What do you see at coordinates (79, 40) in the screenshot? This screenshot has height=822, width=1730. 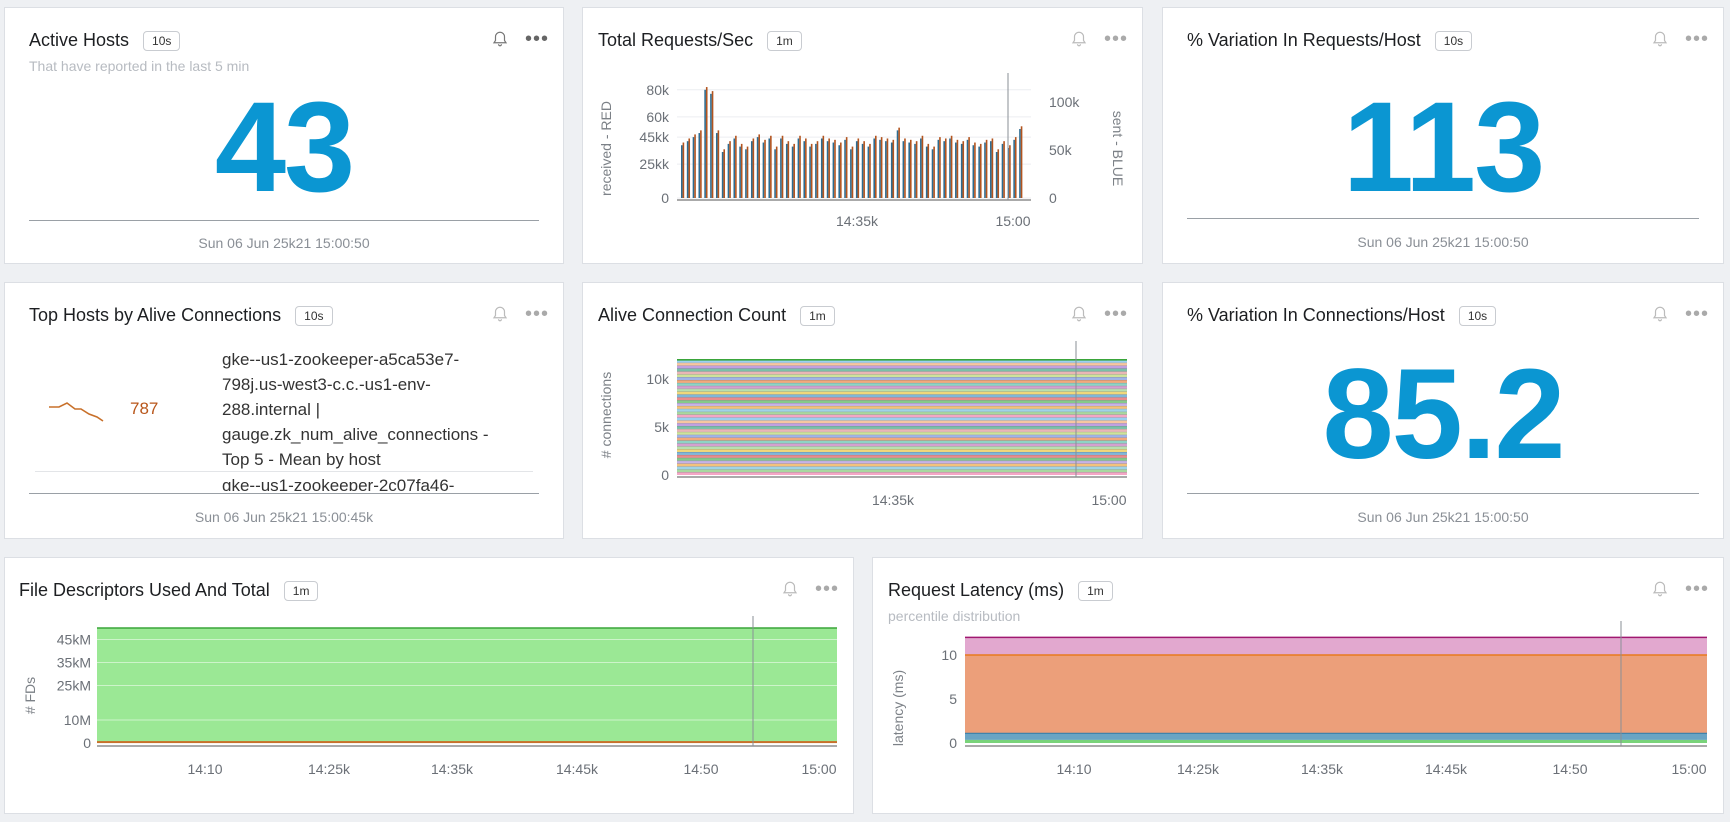 I see `card-title: Active Hosts` at bounding box center [79, 40].